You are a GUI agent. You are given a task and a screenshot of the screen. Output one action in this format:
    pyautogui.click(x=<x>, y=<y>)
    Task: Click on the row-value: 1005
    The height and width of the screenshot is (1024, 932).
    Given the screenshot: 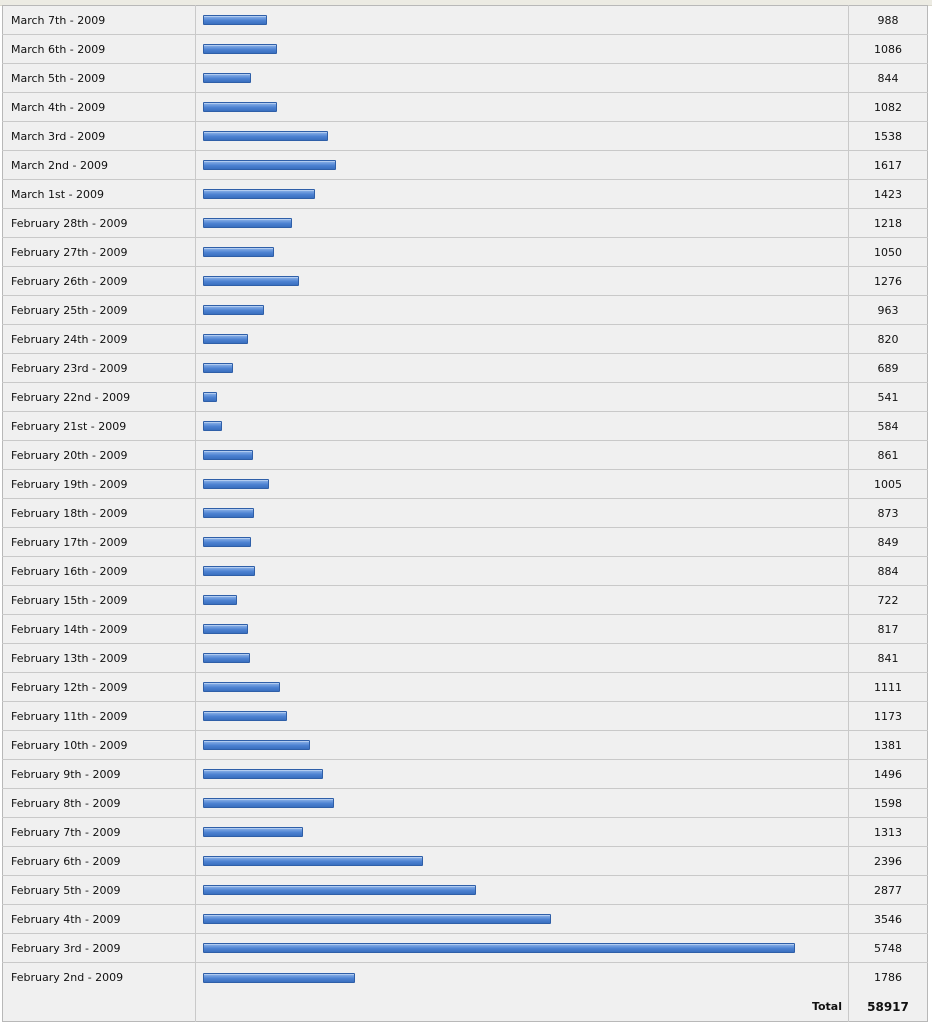 What is the action you would take?
    pyautogui.click(x=888, y=484)
    